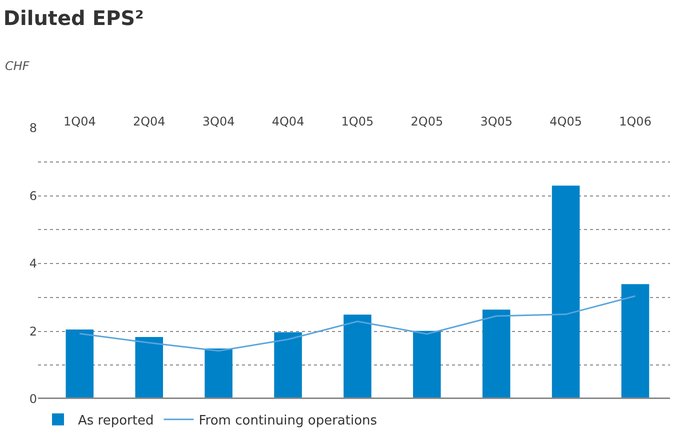  I want to click on y-tick-label: 8, so click(33, 128).